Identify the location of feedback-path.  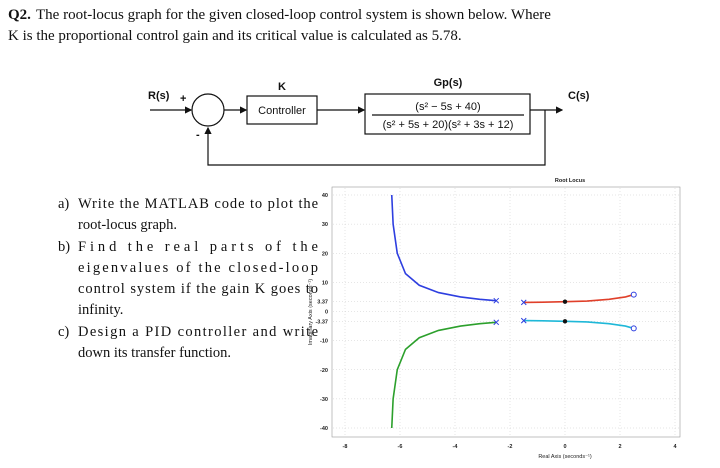
(375, 138).